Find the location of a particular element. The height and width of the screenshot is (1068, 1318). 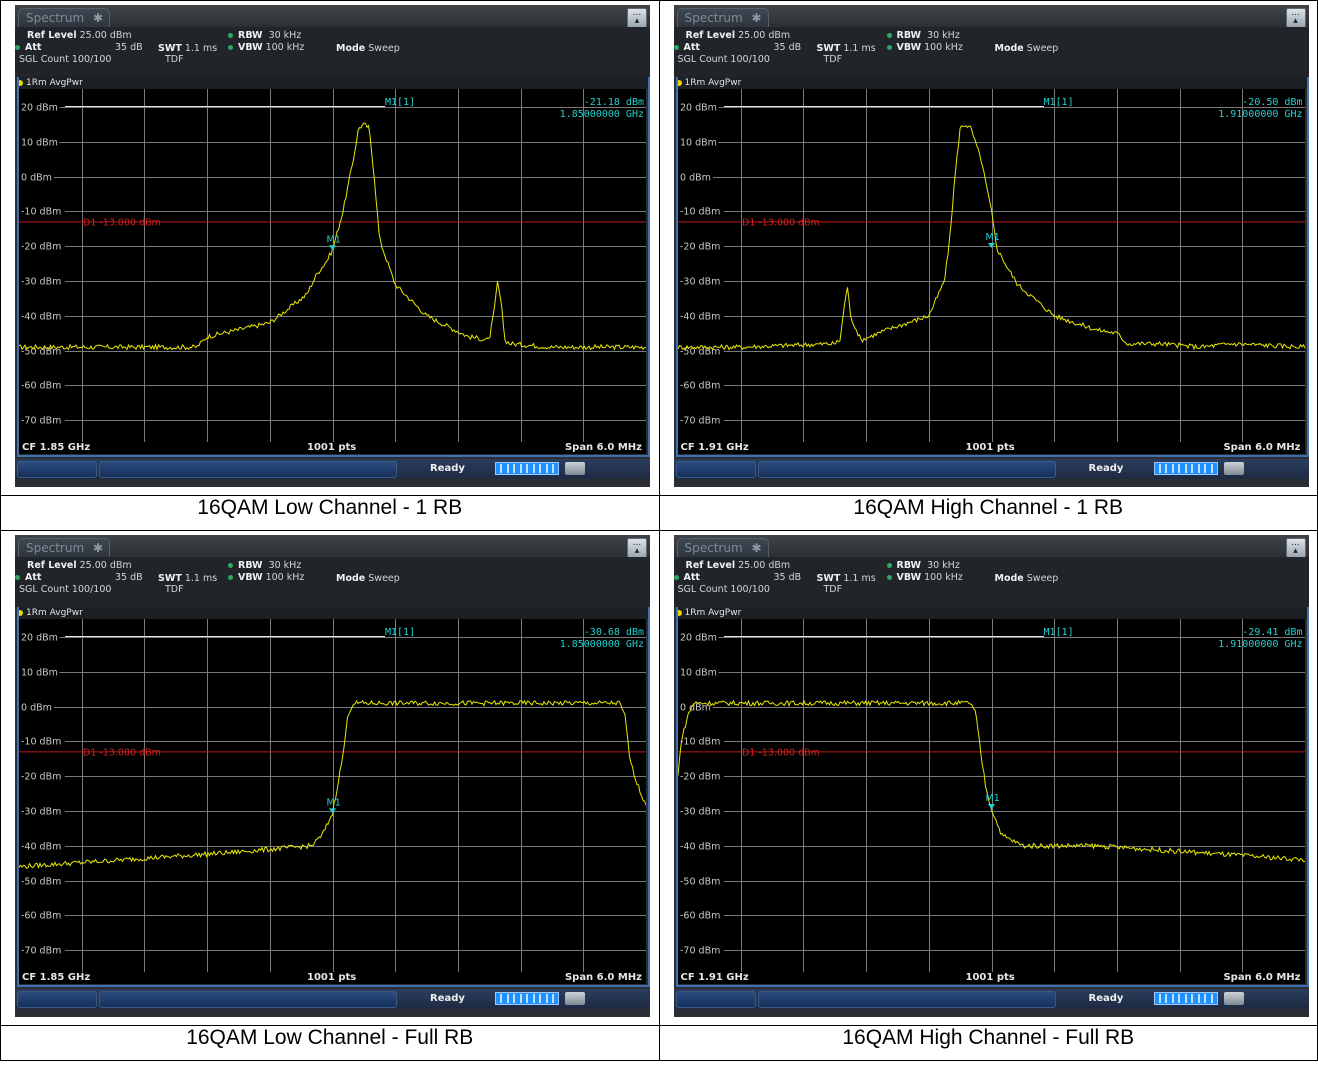

status-bar: Ready is located at coordinates (332, 469).